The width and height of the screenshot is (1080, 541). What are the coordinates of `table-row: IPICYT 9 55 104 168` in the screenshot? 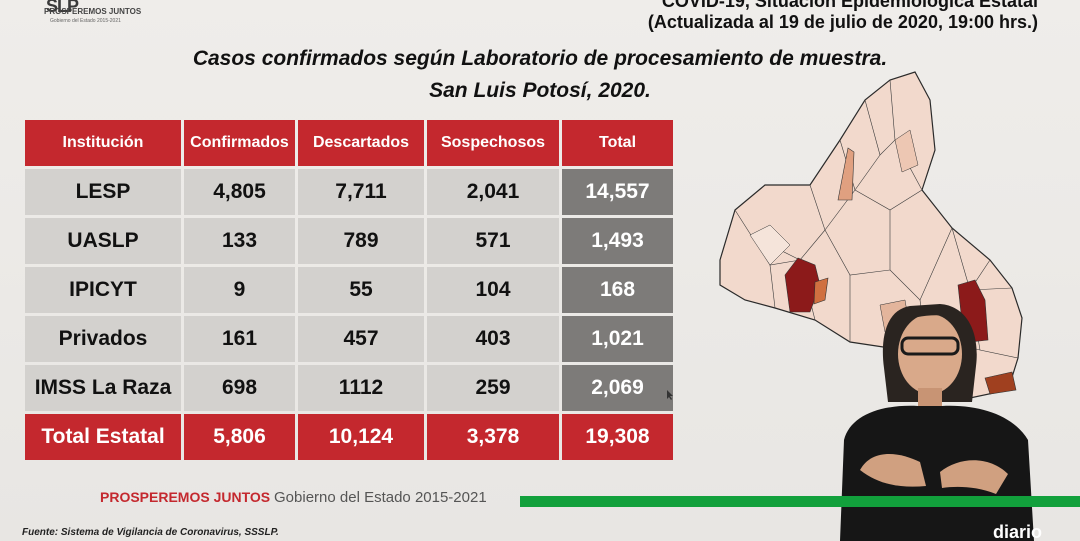 It's located at (349, 290).